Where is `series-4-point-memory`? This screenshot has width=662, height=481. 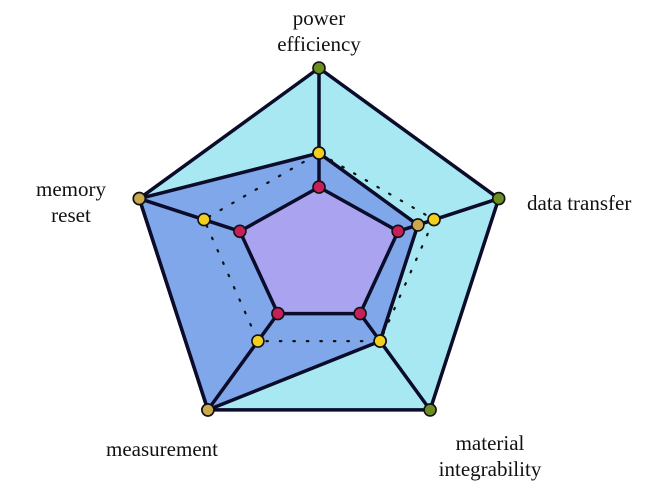
series-4-point-memory is located at coordinates (240, 231).